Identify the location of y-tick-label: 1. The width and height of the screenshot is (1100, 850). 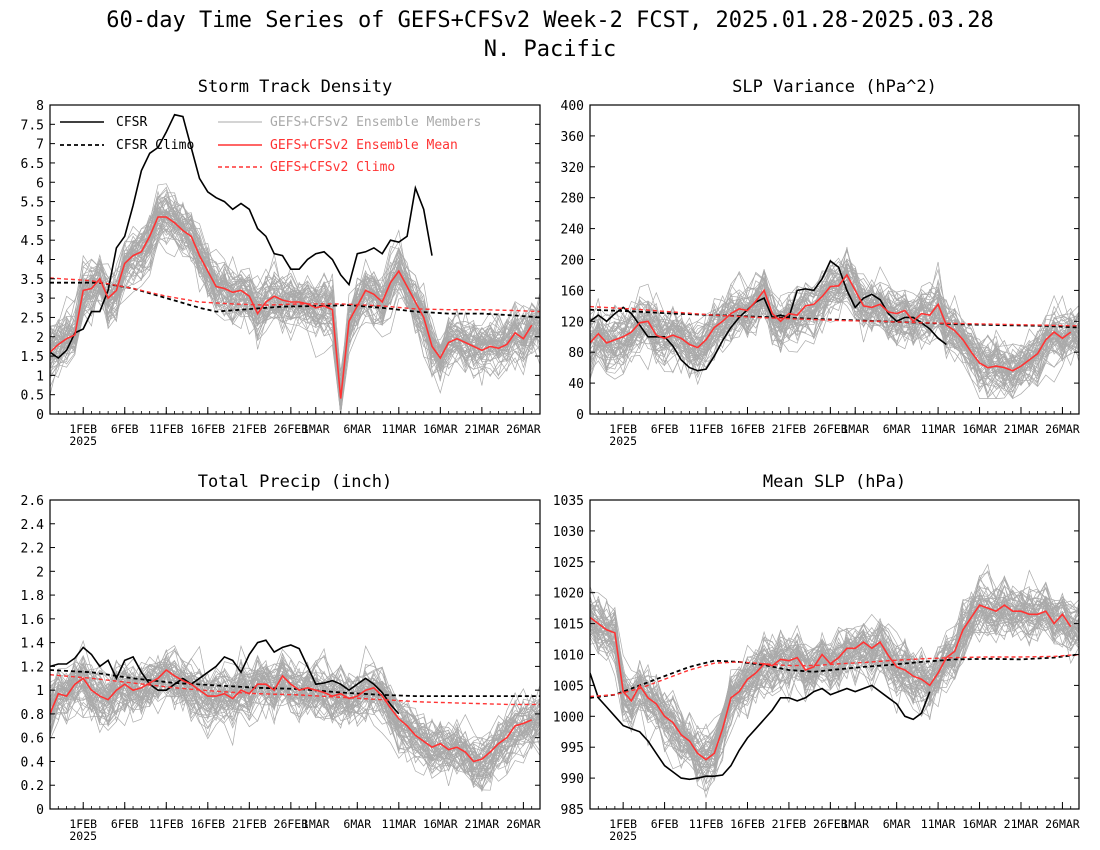
(40, 376).